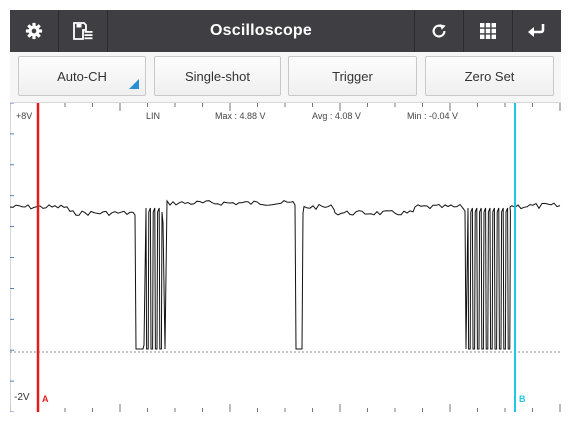 This screenshot has width=571, height=422. I want to click on save-button, so click(83, 31).